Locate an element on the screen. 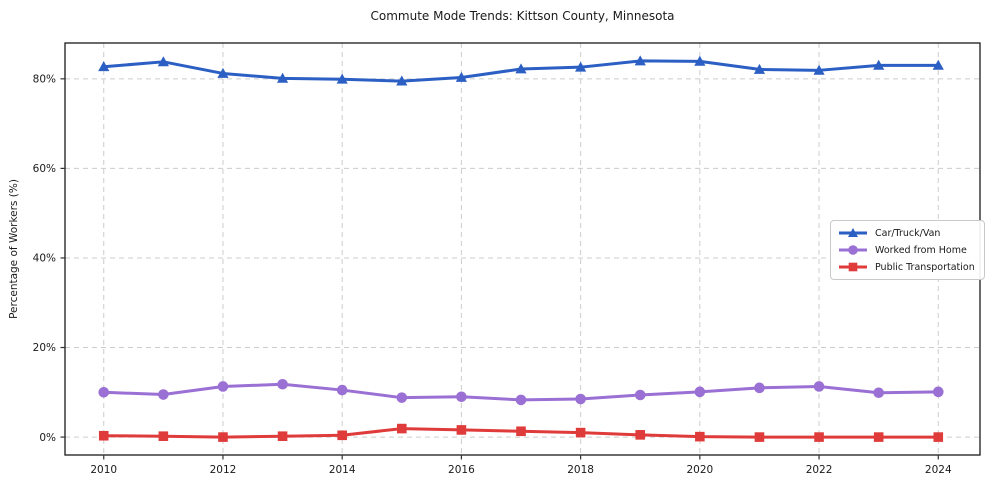 The width and height of the screenshot is (990, 490). legend-marker-square-icon is located at coordinates (853, 267).